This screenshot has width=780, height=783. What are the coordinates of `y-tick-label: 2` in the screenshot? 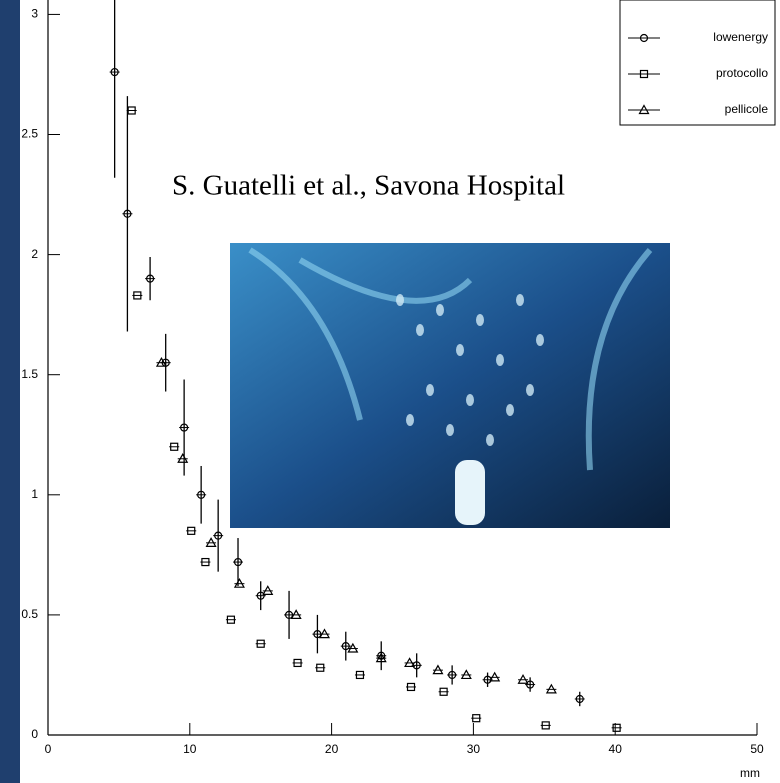 It's located at (34, 254).